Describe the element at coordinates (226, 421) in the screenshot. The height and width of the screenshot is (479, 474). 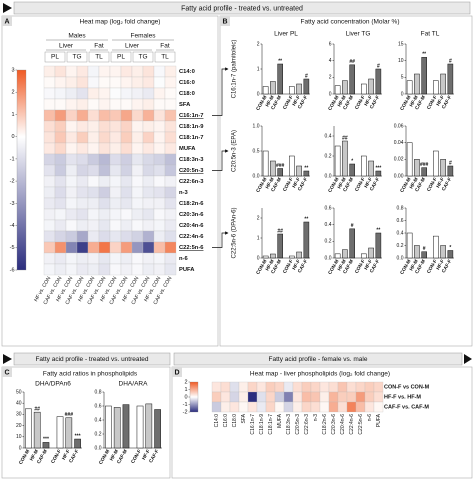
I see `column-label: C16:0` at that location.